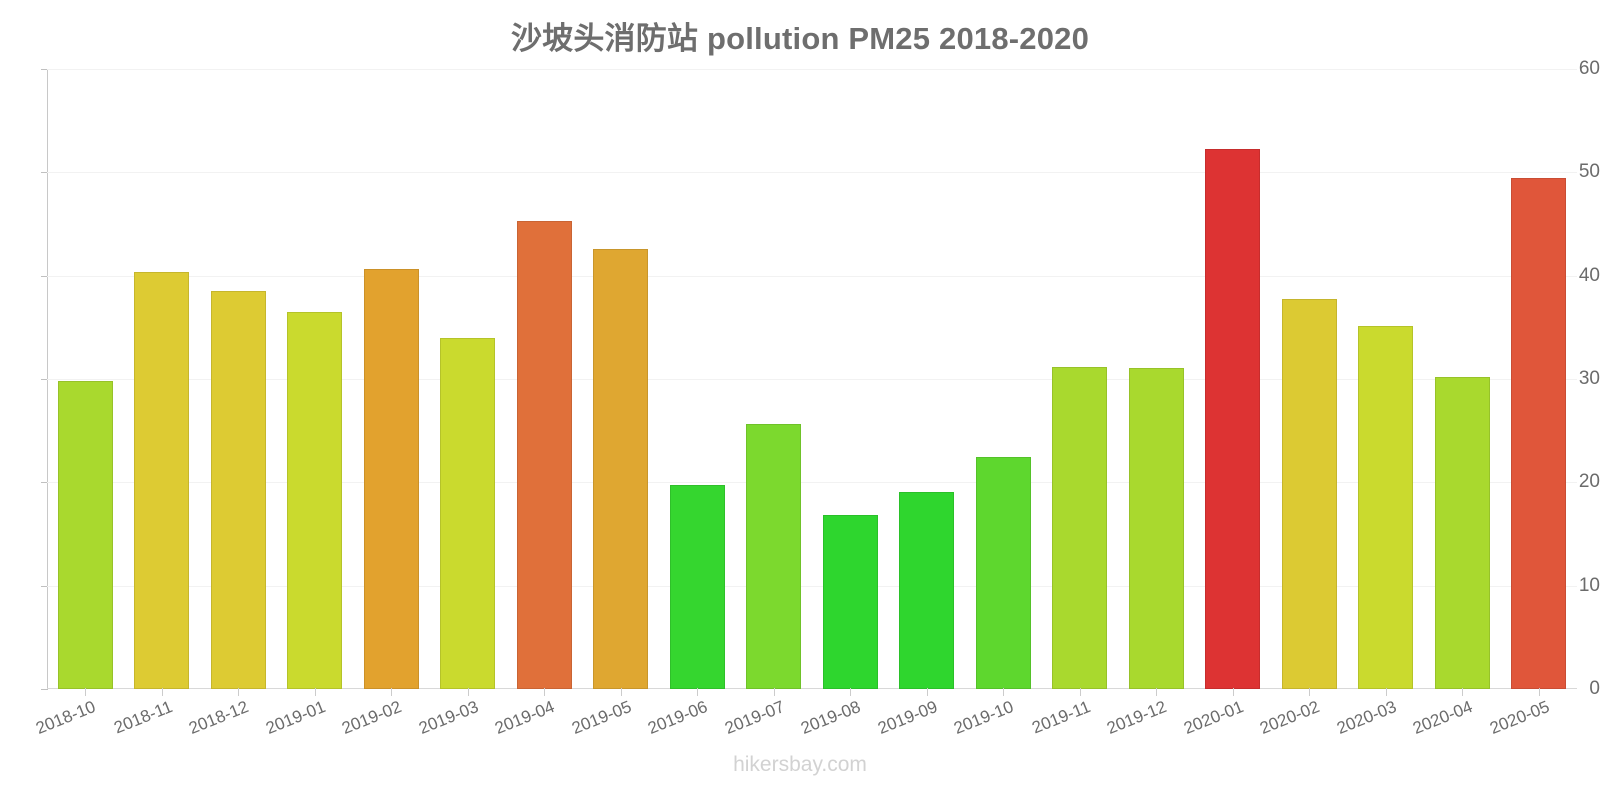  I want to click on x-tick-label: 2019-12, so click(1137, 717).